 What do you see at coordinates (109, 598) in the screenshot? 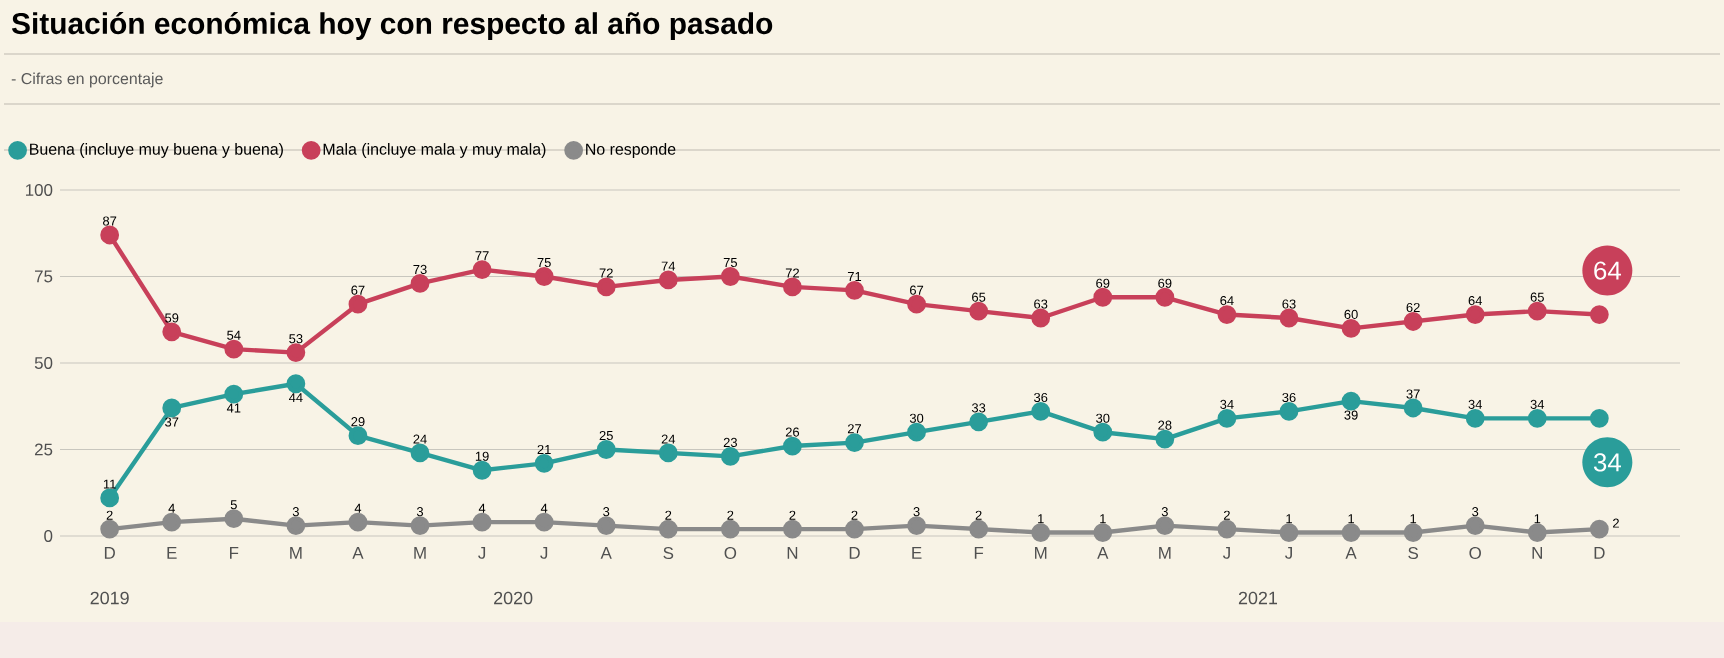
I see `text: 2019` at bounding box center [109, 598].